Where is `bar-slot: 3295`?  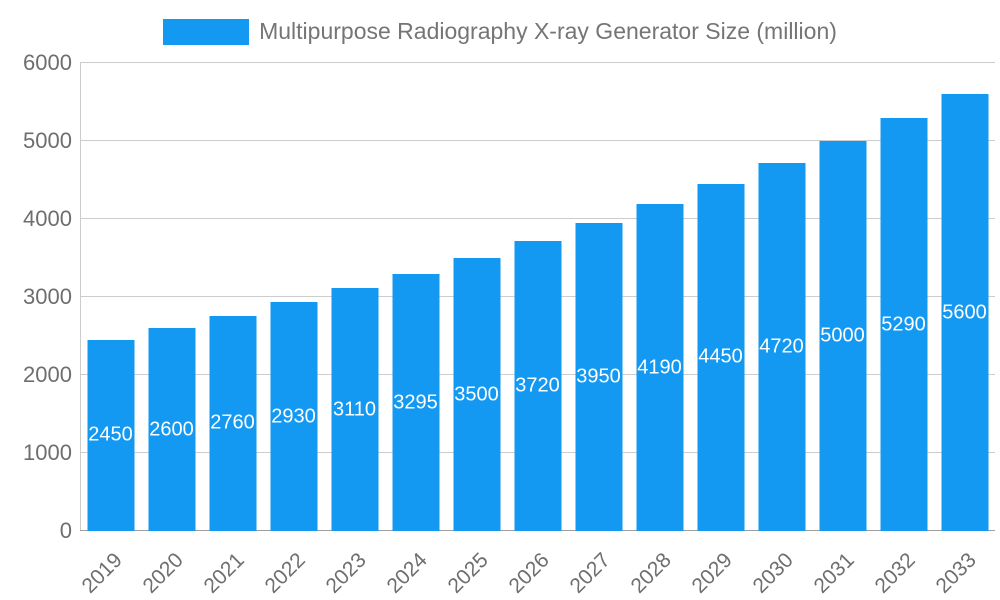 bar-slot: 3295 is located at coordinates (415, 297).